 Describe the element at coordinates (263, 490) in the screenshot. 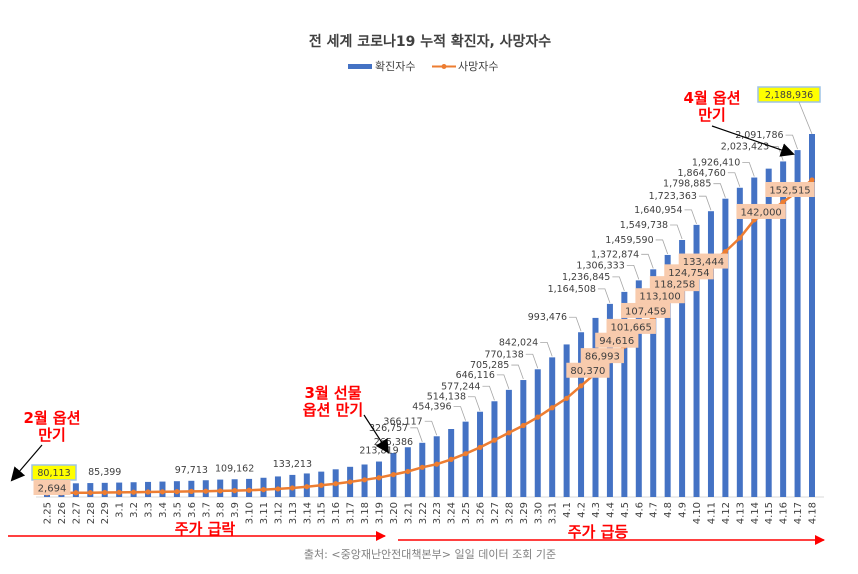

I see `death-point-3.11` at that location.